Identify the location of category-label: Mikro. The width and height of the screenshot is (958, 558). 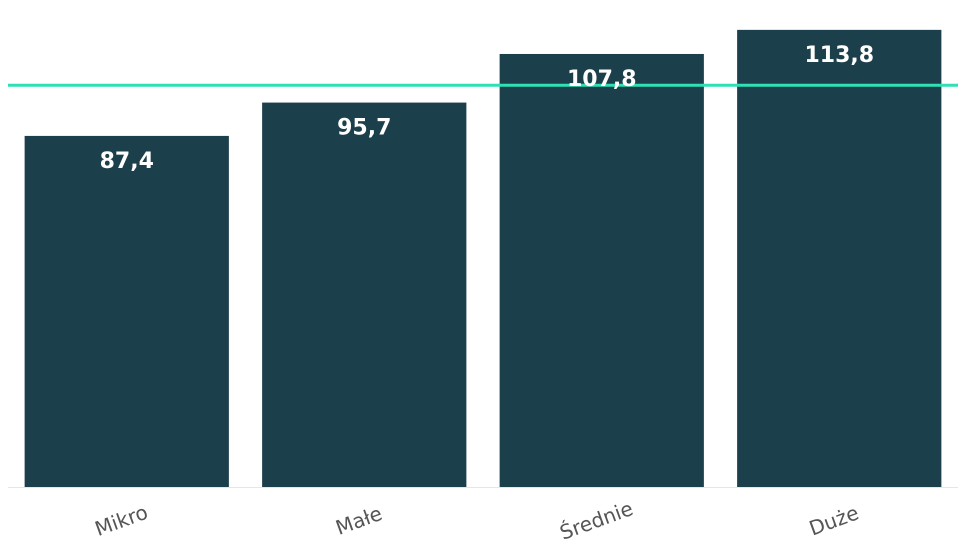
(121, 520).